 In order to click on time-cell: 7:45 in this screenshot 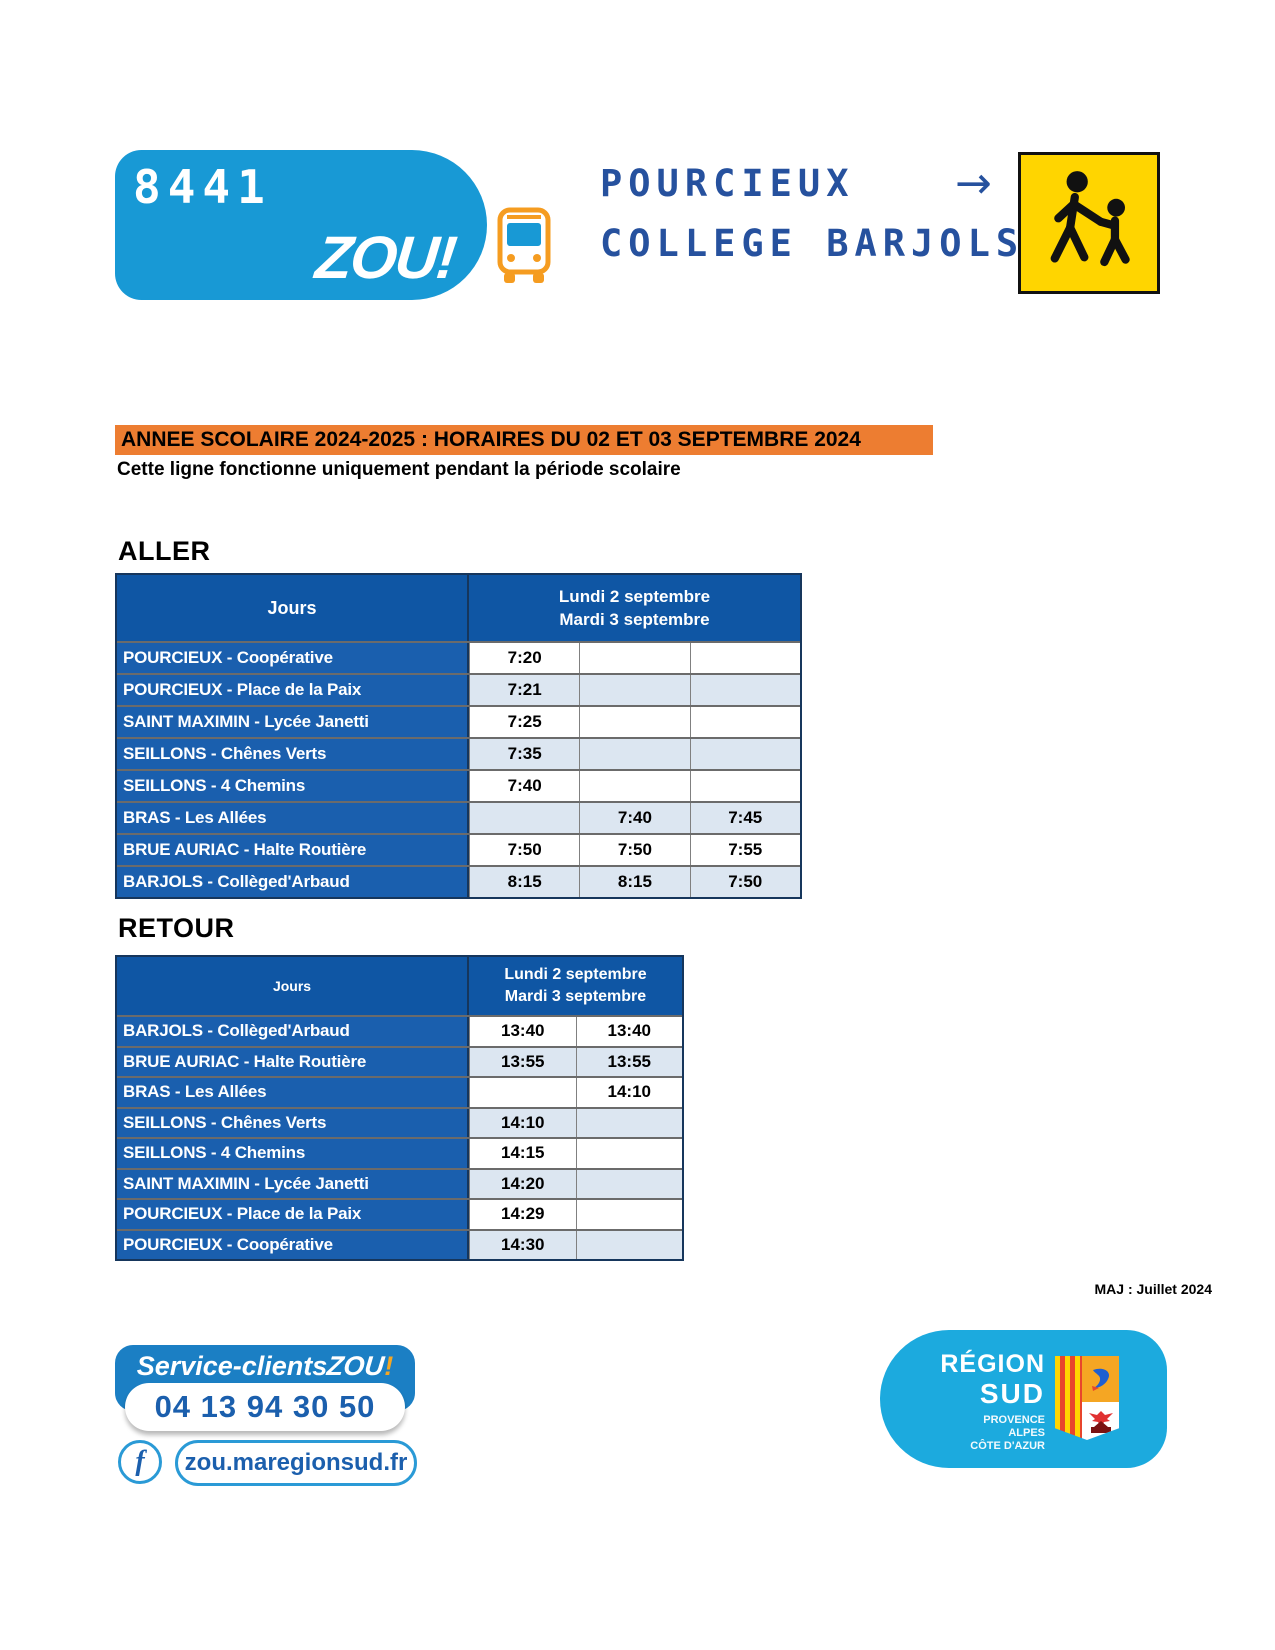, I will do `click(744, 818)`.